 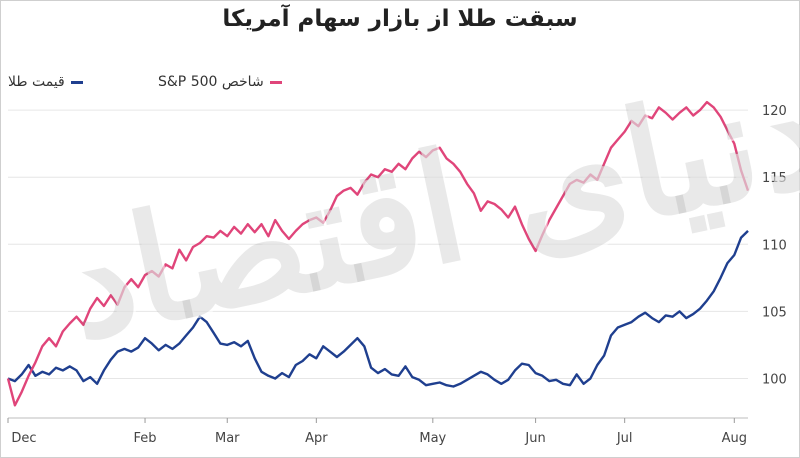 What do you see at coordinates (432, 438) in the screenshot?
I see `x-tick-label: May` at bounding box center [432, 438].